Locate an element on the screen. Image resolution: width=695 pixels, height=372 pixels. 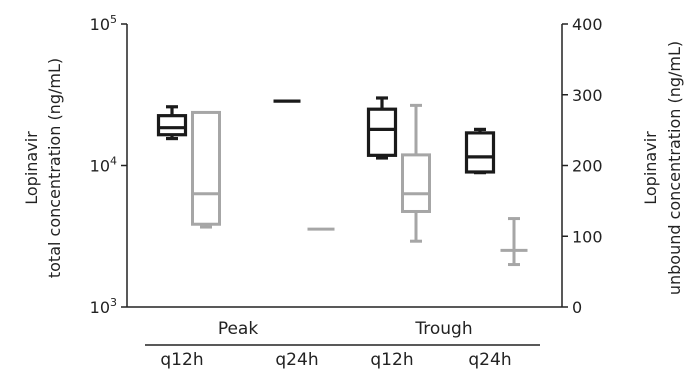
right-axis-ticks: 0 100 200 300 400 is located at coordinates (582, 166).